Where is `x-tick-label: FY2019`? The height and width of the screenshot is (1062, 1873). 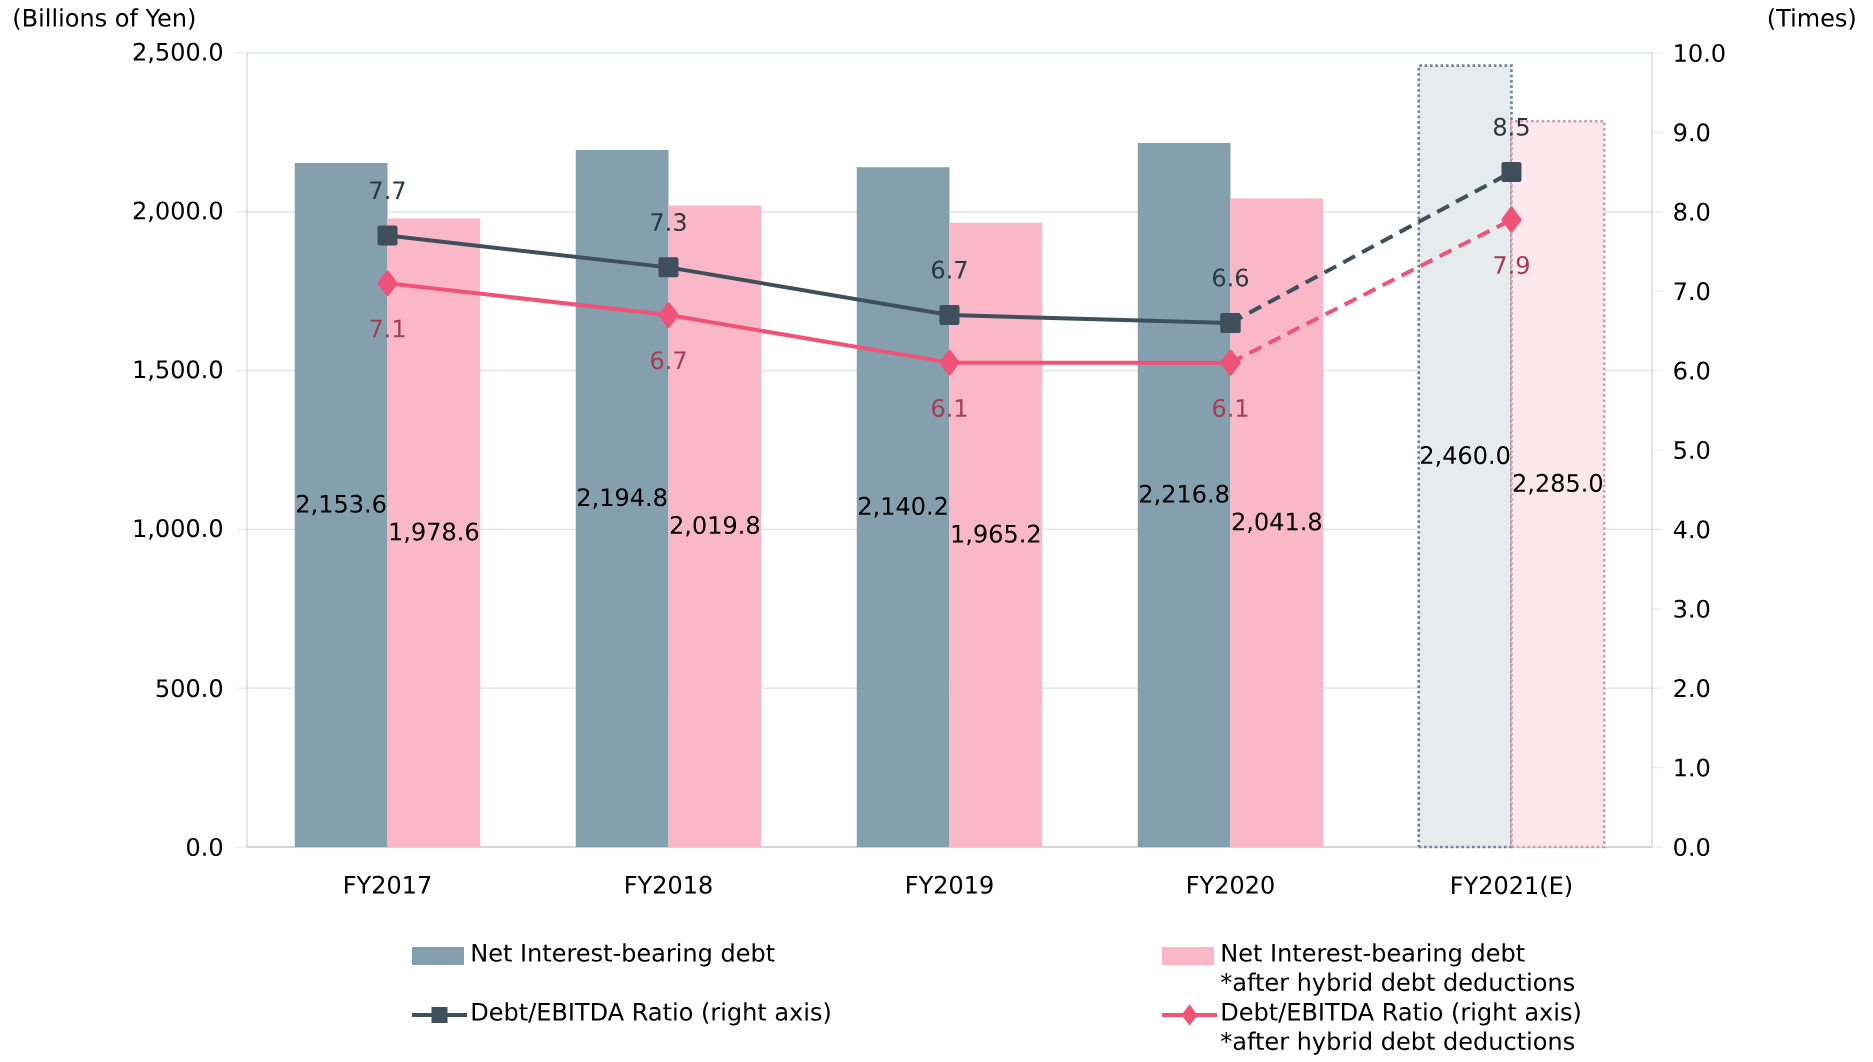
x-tick-label: FY2019 is located at coordinates (950, 884).